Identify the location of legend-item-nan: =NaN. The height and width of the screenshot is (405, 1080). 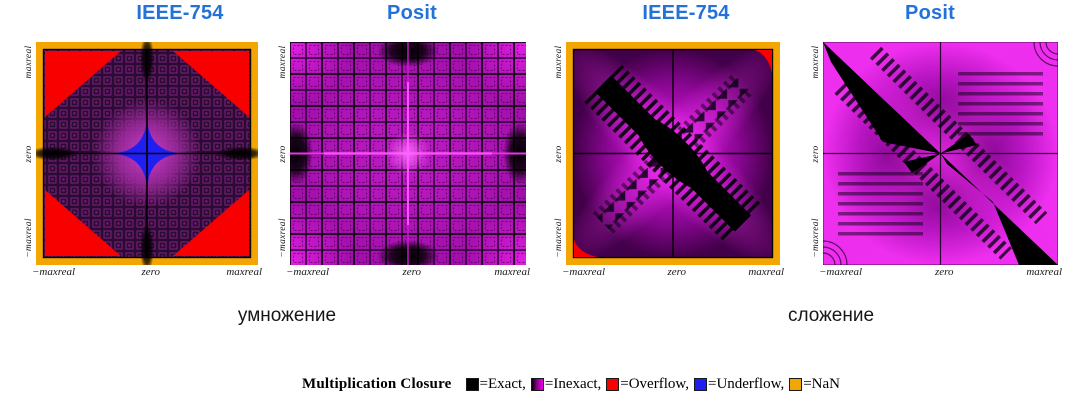
(814, 384).